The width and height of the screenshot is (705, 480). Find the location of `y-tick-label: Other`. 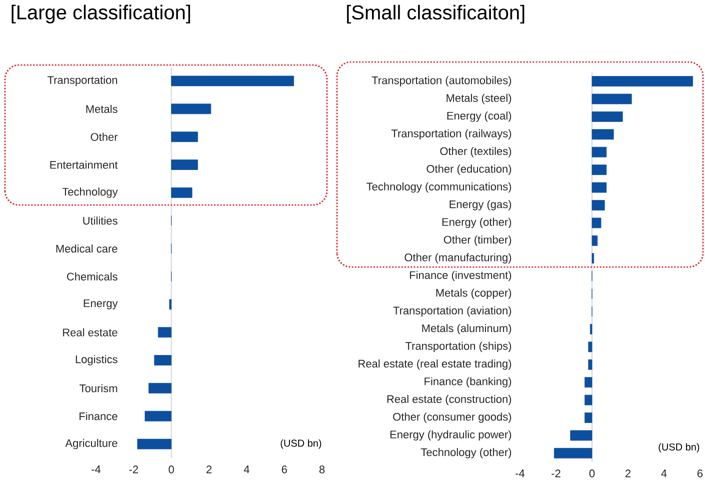

y-tick-label: Other is located at coordinates (104, 136).